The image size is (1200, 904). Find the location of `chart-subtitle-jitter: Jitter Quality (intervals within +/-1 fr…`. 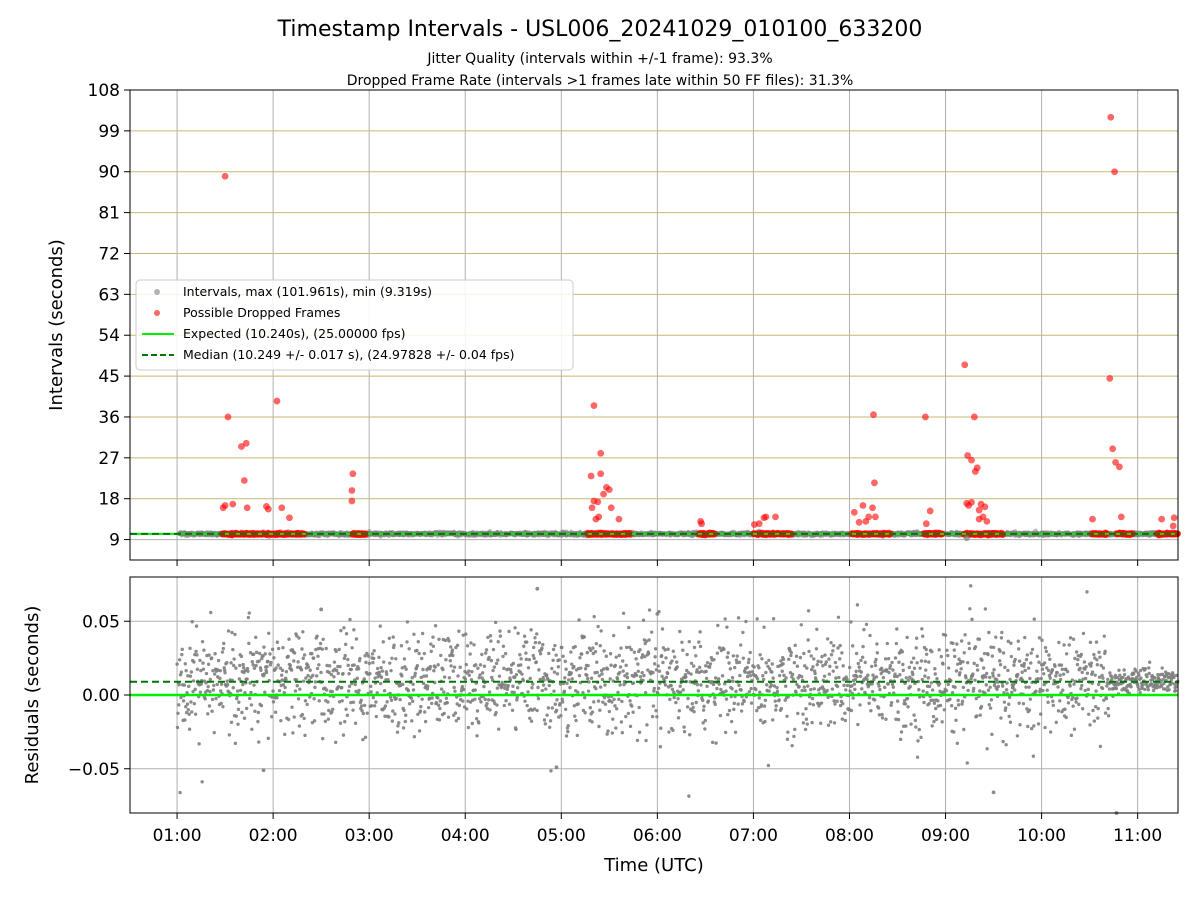

chart-subtitle-jitter: Jitter Quality (intervals within +/-1 fr… is located at coordinates (599, 59).